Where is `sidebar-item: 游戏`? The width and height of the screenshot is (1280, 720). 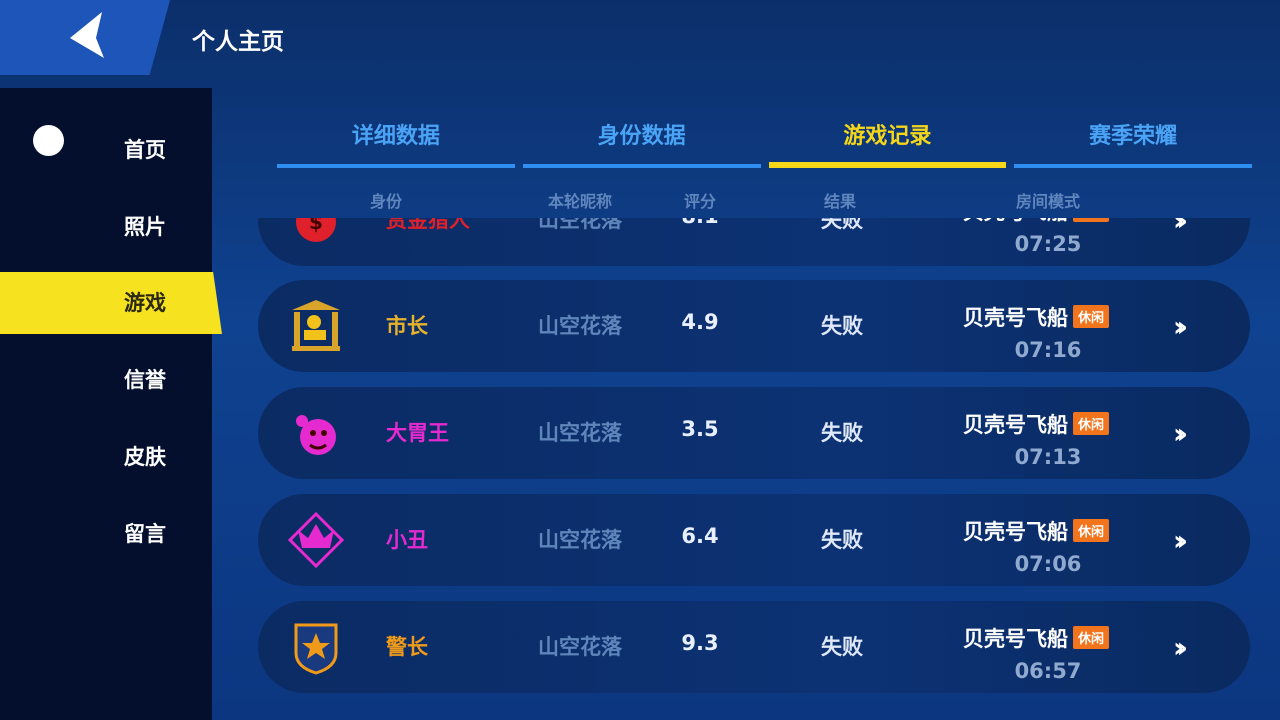
sidebar-item: 游戏 is located at coordinates (111, 303).